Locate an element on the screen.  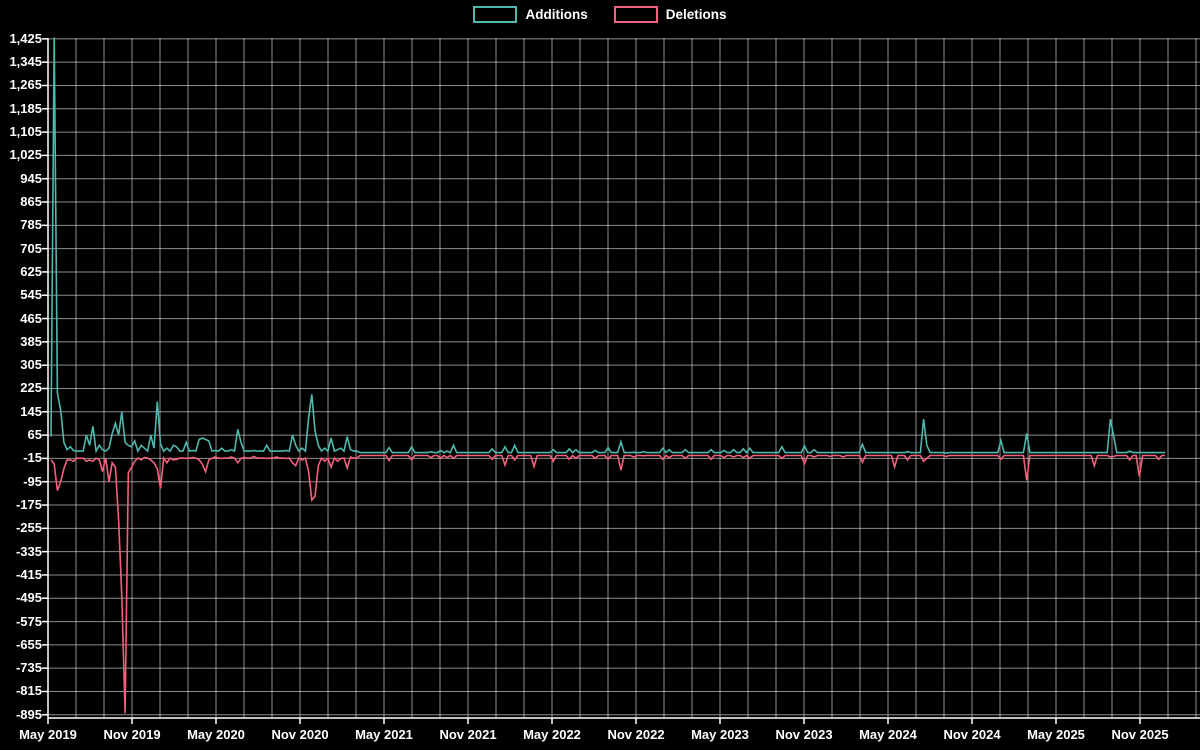
y-tick-label: 1,105 is located at coordinates (25, 132).